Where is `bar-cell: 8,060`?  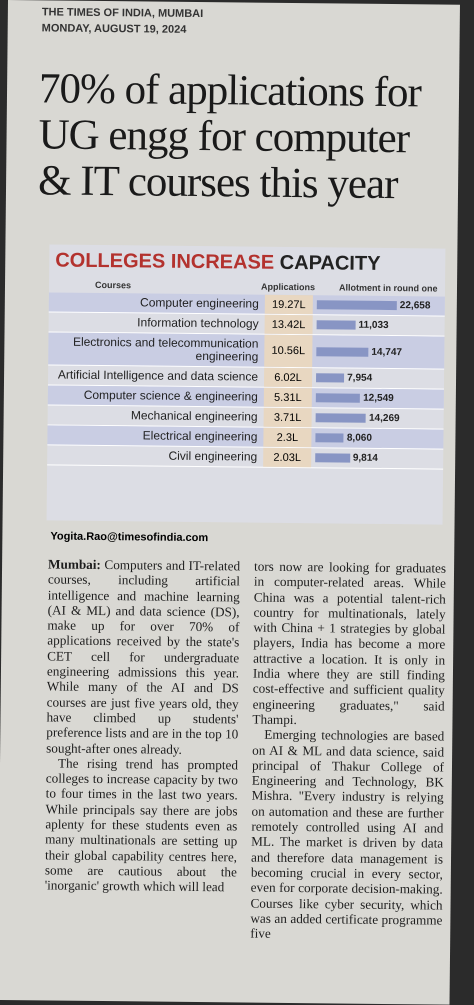
bar-cell: 8,060 is located at coordinates (377, 438).